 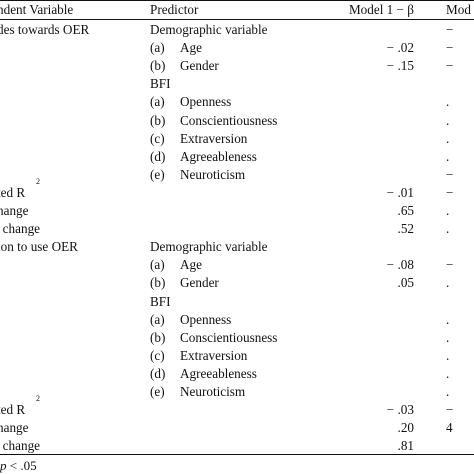 I want to click on model-1-value-cell: − .01, so click(x=400, y=192).